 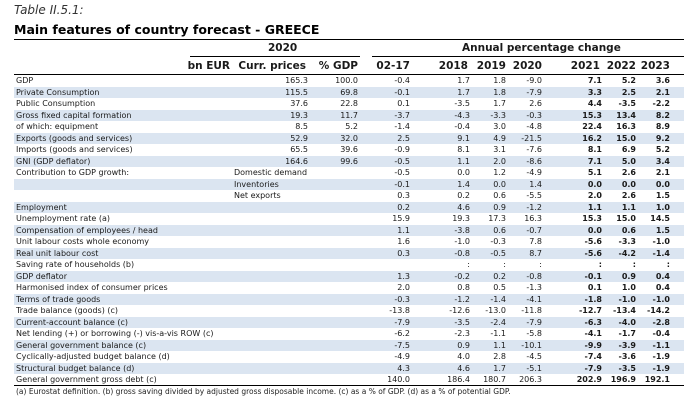 What do you see at coordinates (349, 265) in the screenshot?
I see `table-row: Saving rate of households (b)::::::` at bounding box center [349, 265].